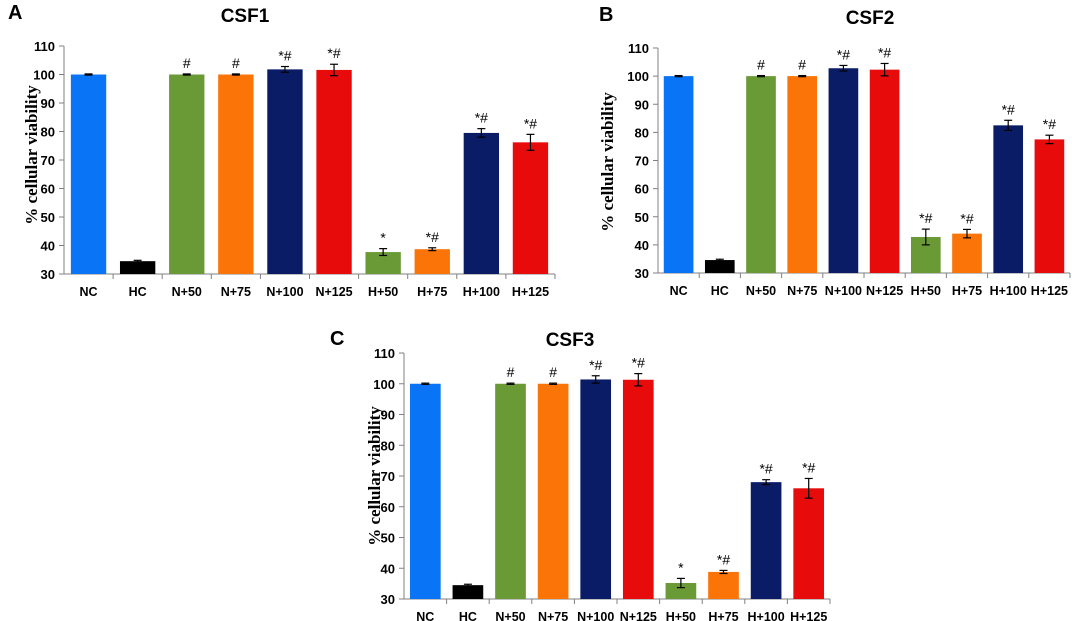  What do you see at coordinates (245, 16) in the screenshot?
I see `chart-title: CSF1` at bounding box center [245, 16].